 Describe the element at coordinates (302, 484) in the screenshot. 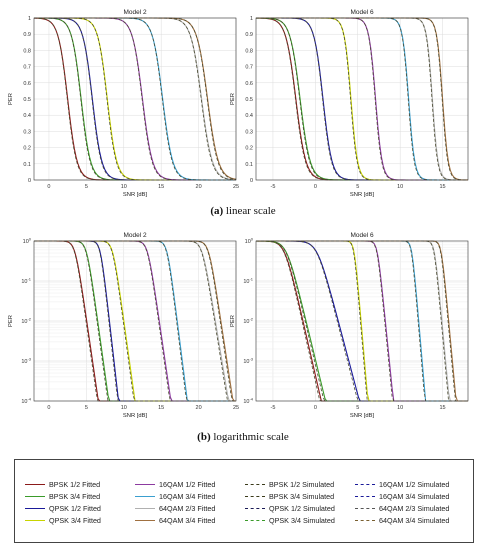

I see `legend-label: BPSK 1/2 Simulated` at that location.